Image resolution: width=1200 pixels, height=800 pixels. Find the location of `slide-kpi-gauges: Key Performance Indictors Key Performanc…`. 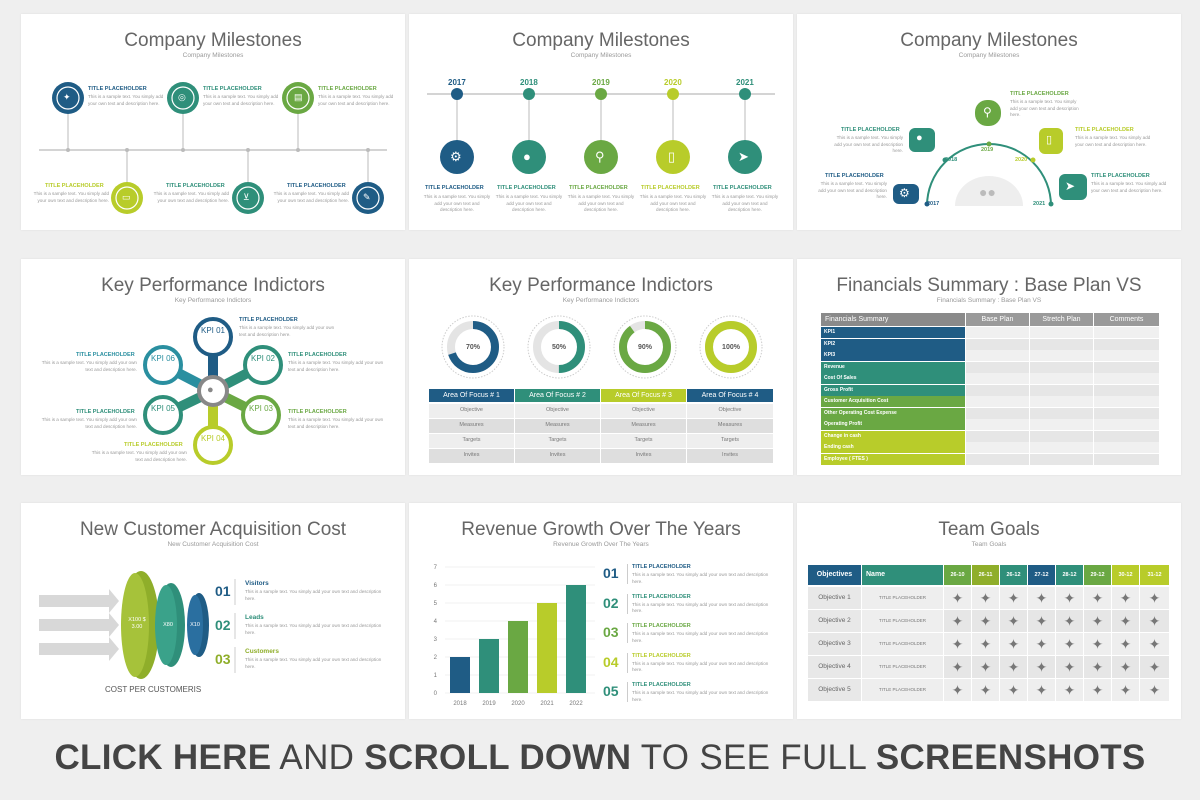

slide-kpi-gauges: Key Performance Indictors Key Performanc… is located at coordinates (601, 367).